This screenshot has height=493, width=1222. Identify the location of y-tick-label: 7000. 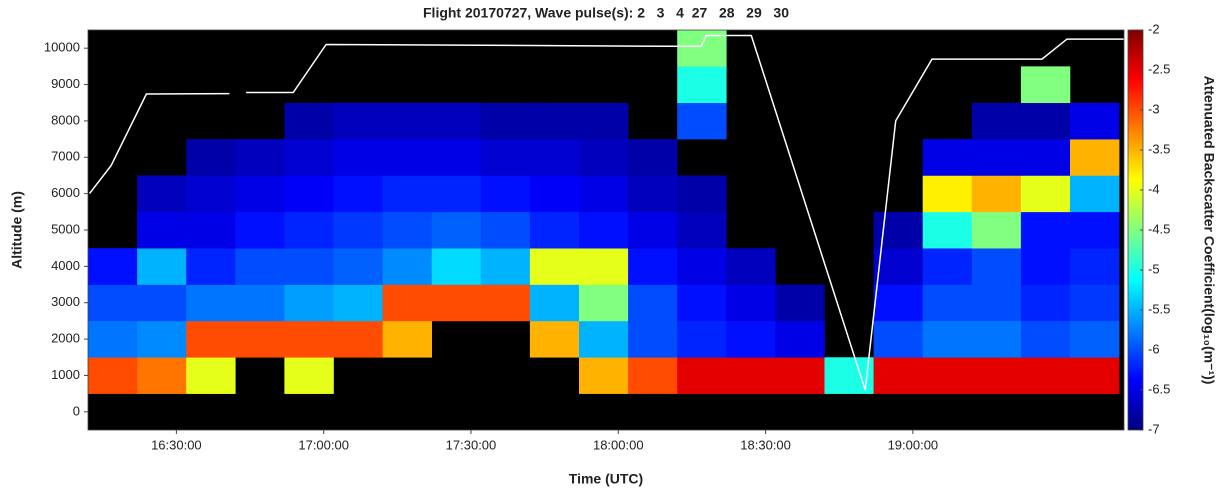
(65, 156).